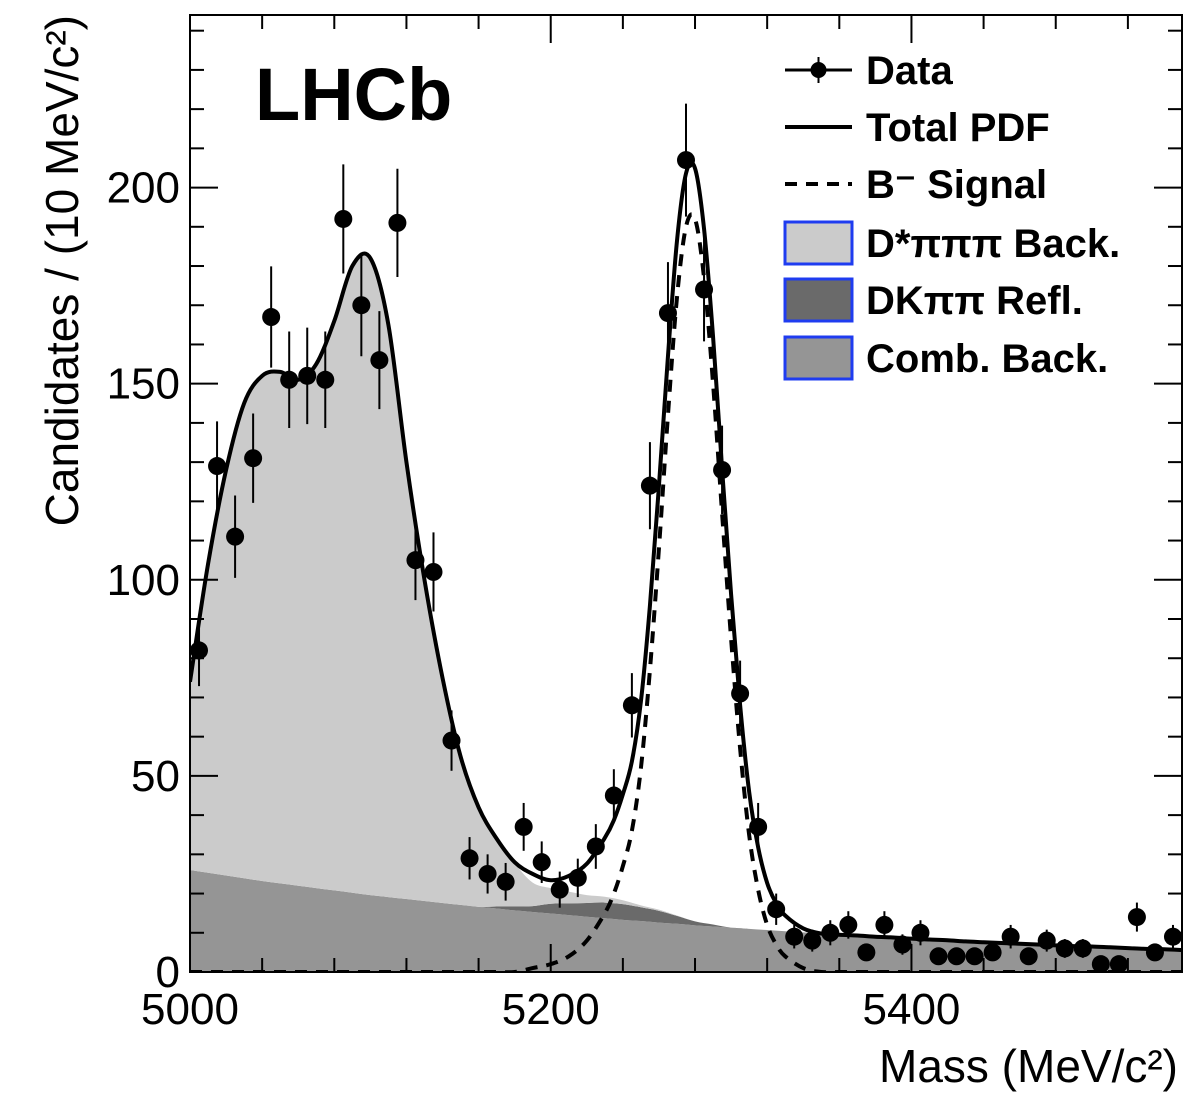  What do you see at coordinates (143, 188) in the screenshot?
I see `y-tick-label: 200` at bounding box center [143, 188].